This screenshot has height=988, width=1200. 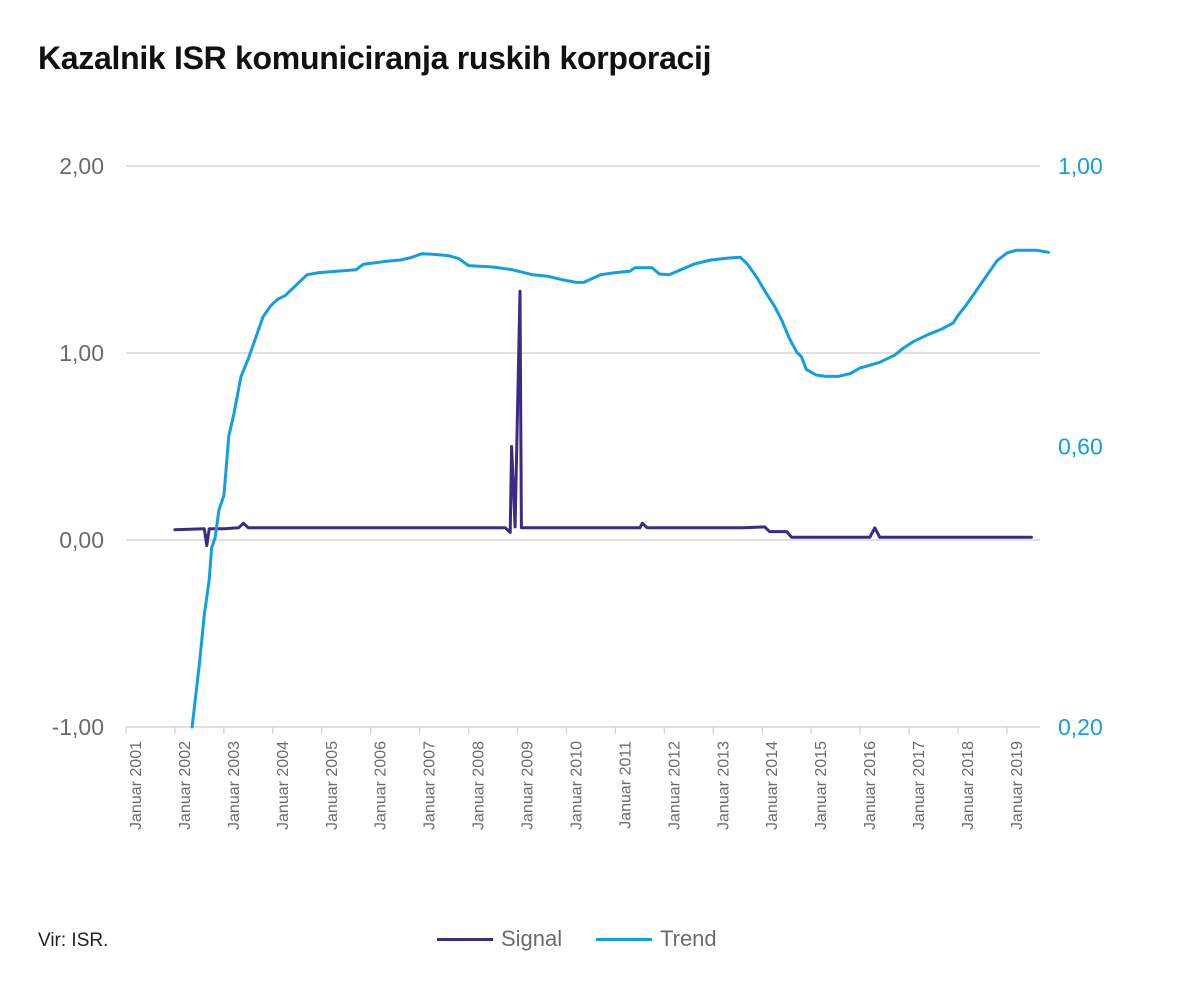 I want to click on x-tick-label: Januar 2006, so click(x=381, y=785).